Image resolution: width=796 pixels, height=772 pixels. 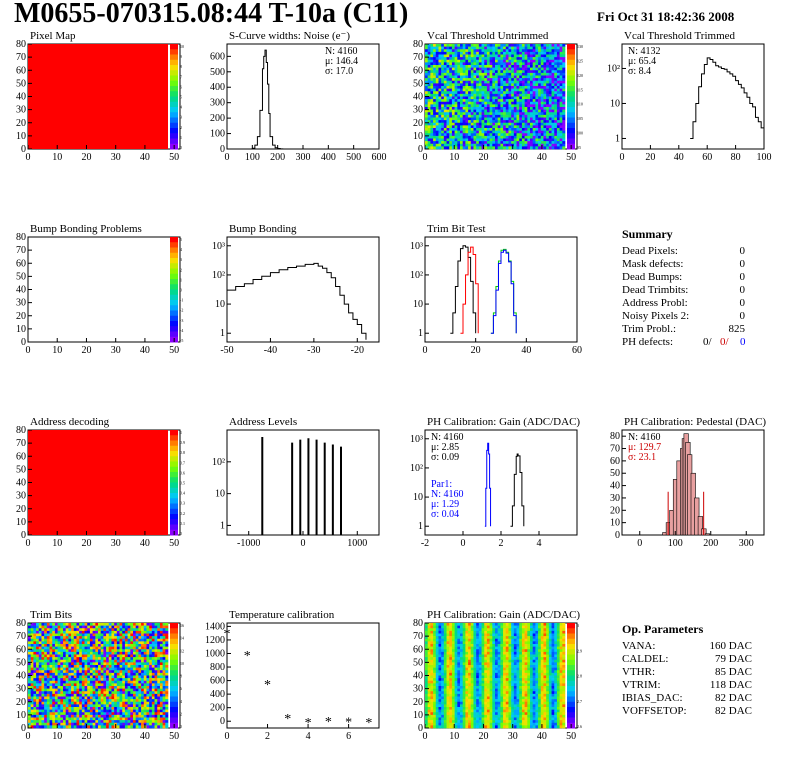 I want to click on y-tick-label: 20, so click(x=21, y=316).